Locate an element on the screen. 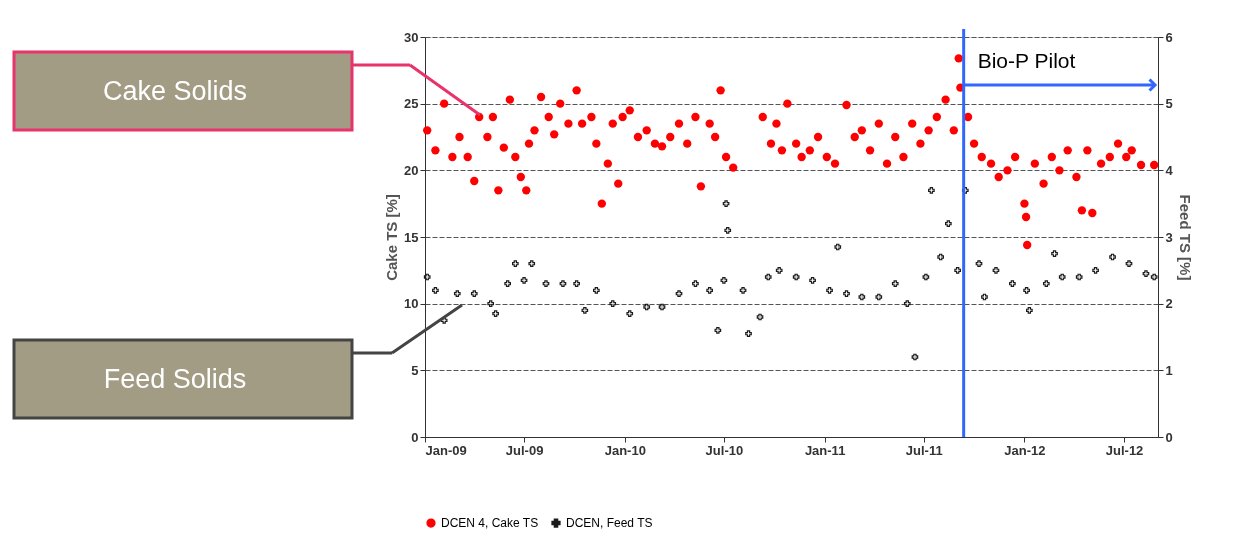 The width and height of the screenshot is (1248, 539). x-tick-label: Jan-09 is located at coordinates (446, 450).